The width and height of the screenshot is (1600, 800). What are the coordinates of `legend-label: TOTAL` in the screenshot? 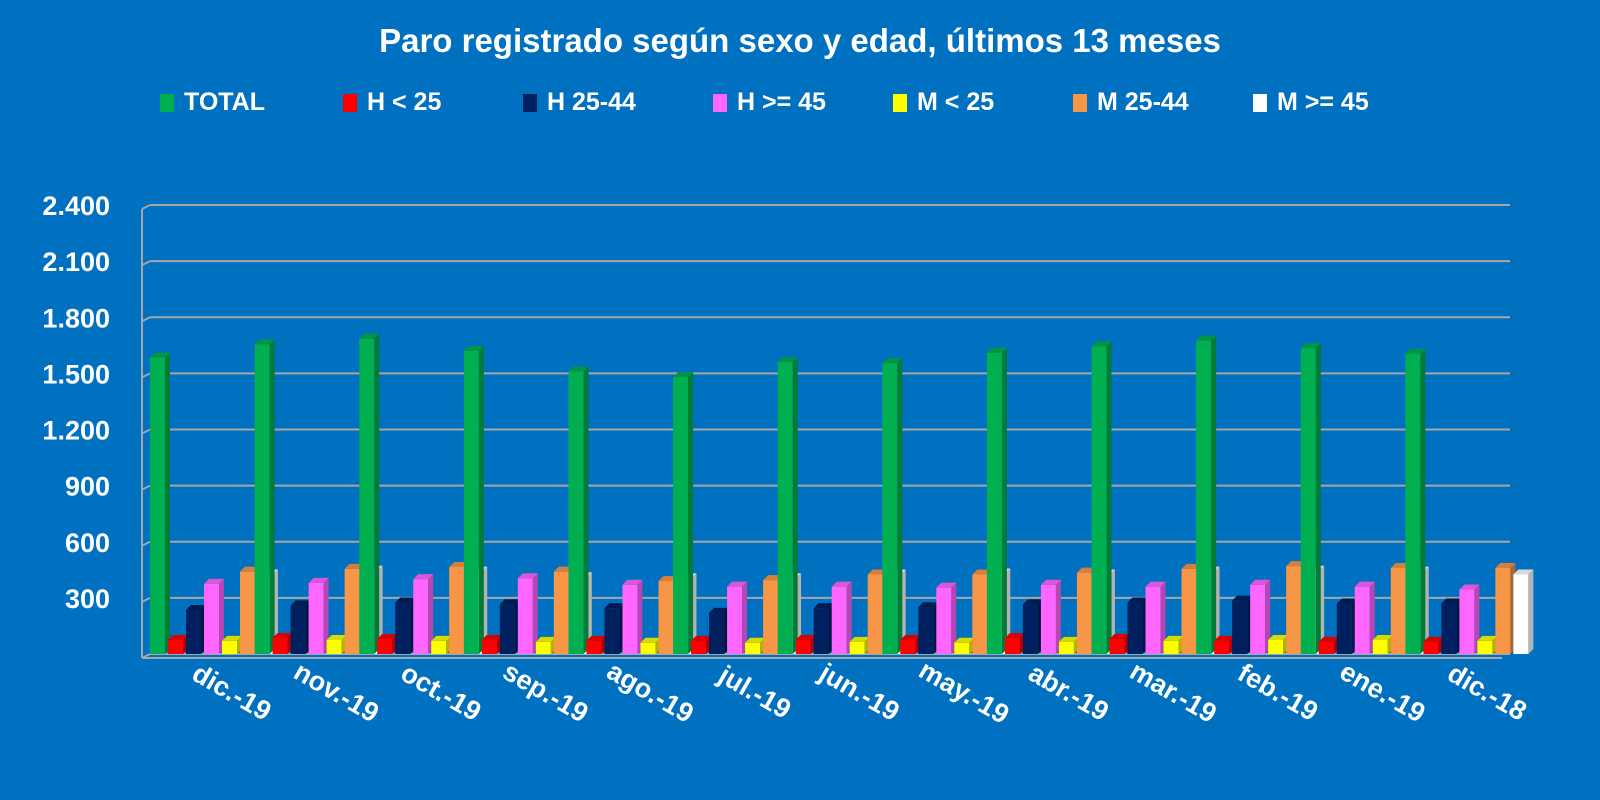 It's located at (225, 102).